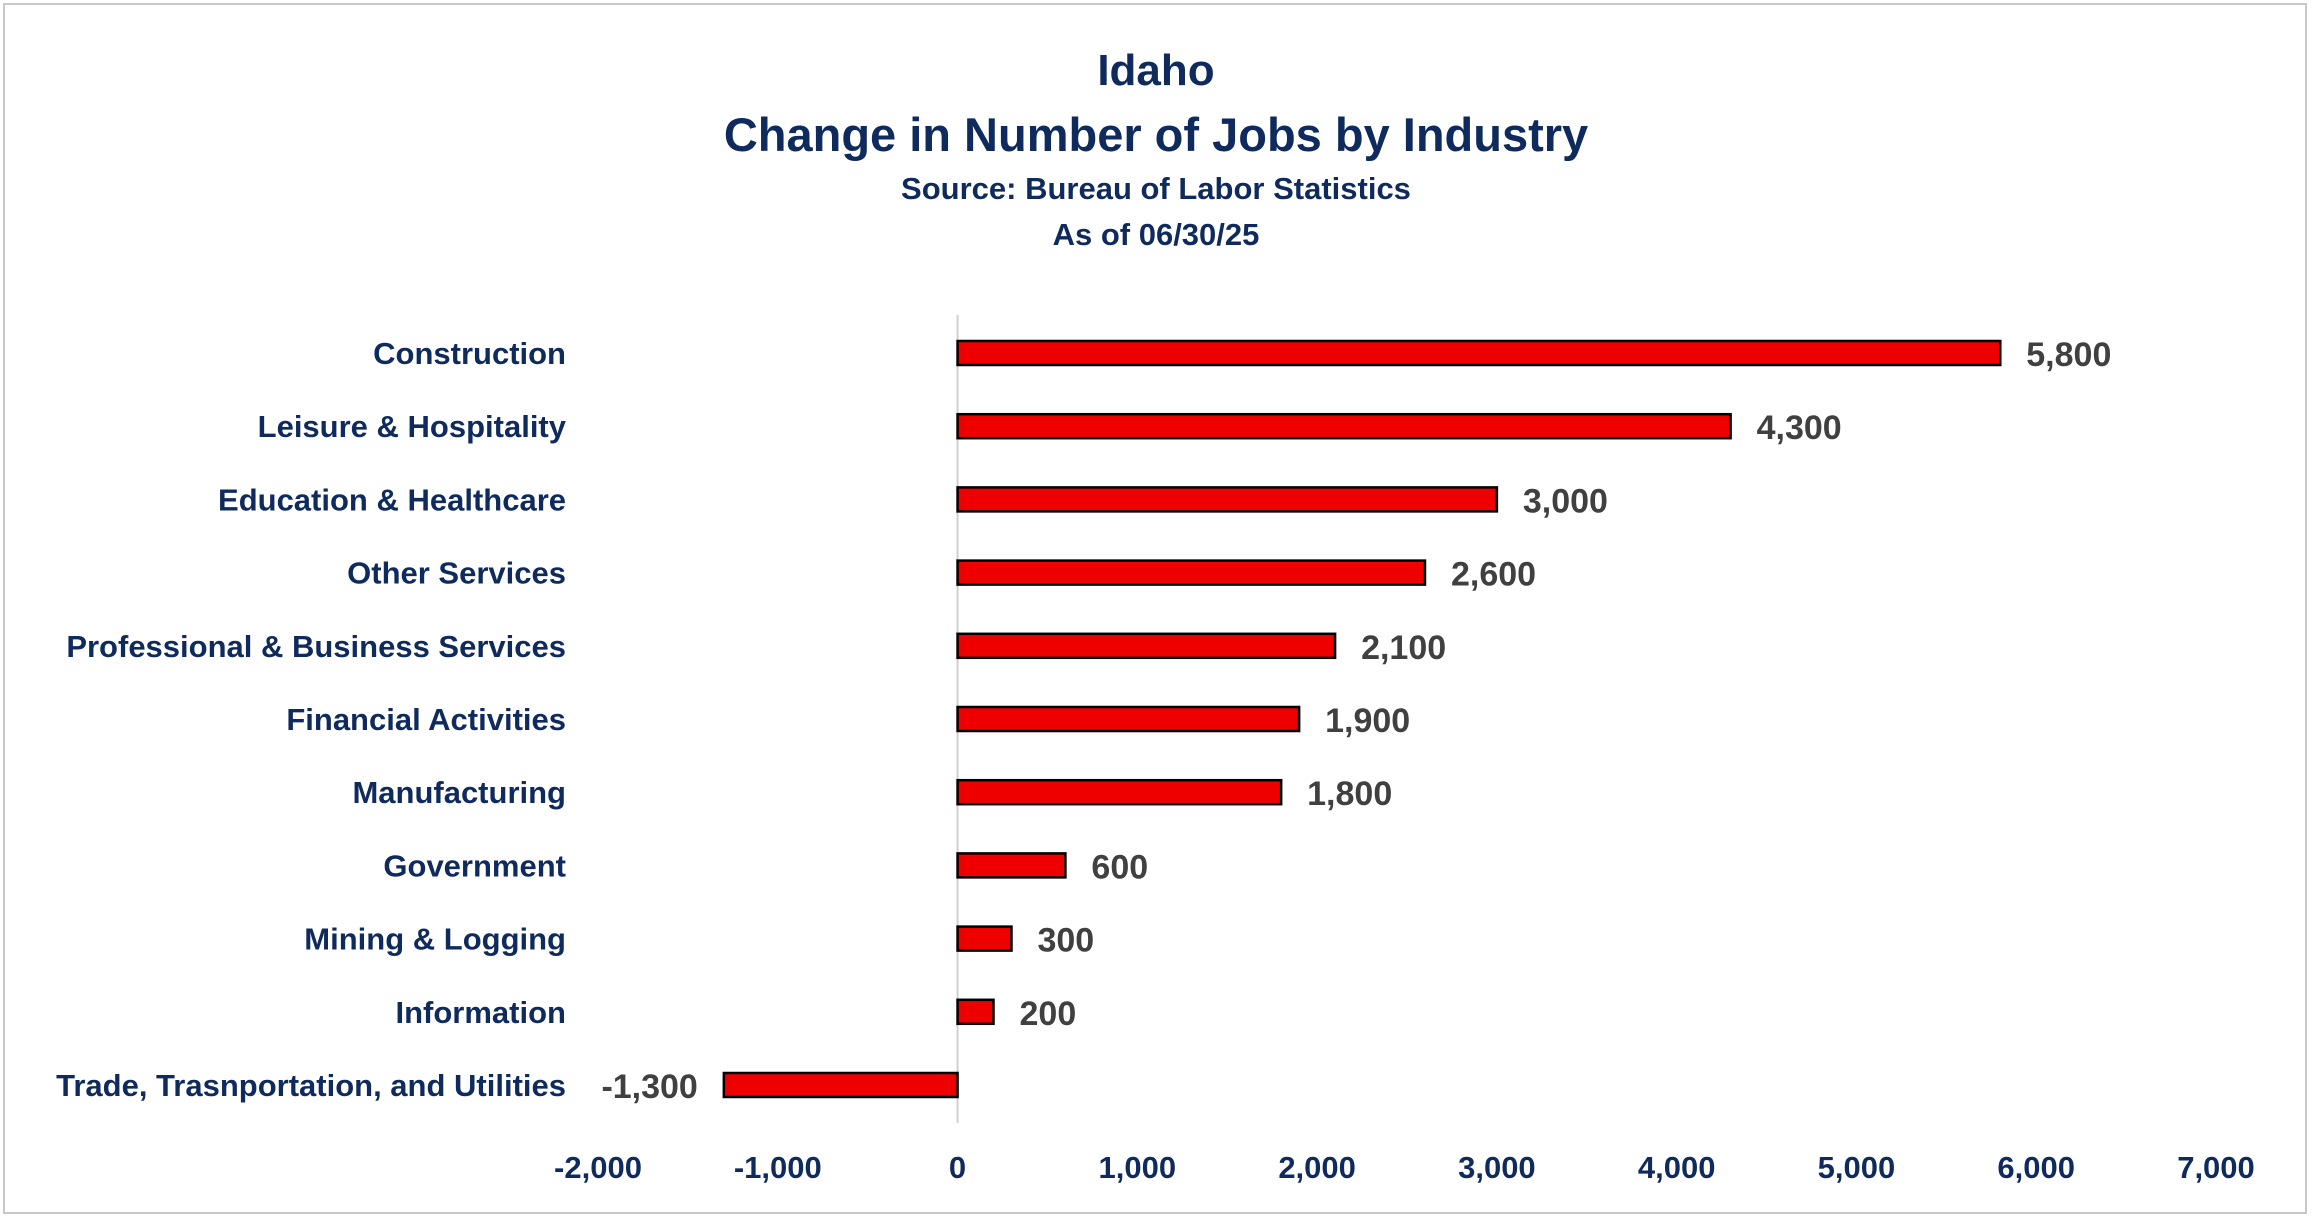 The height and width of the screenshot is (1219, 2312). What do you see at coordinates (1156, 188) in the screenshot?
I see `chart-source-note: Source: Bureau of Labor Statistics` at bounding box center [1156, 188].